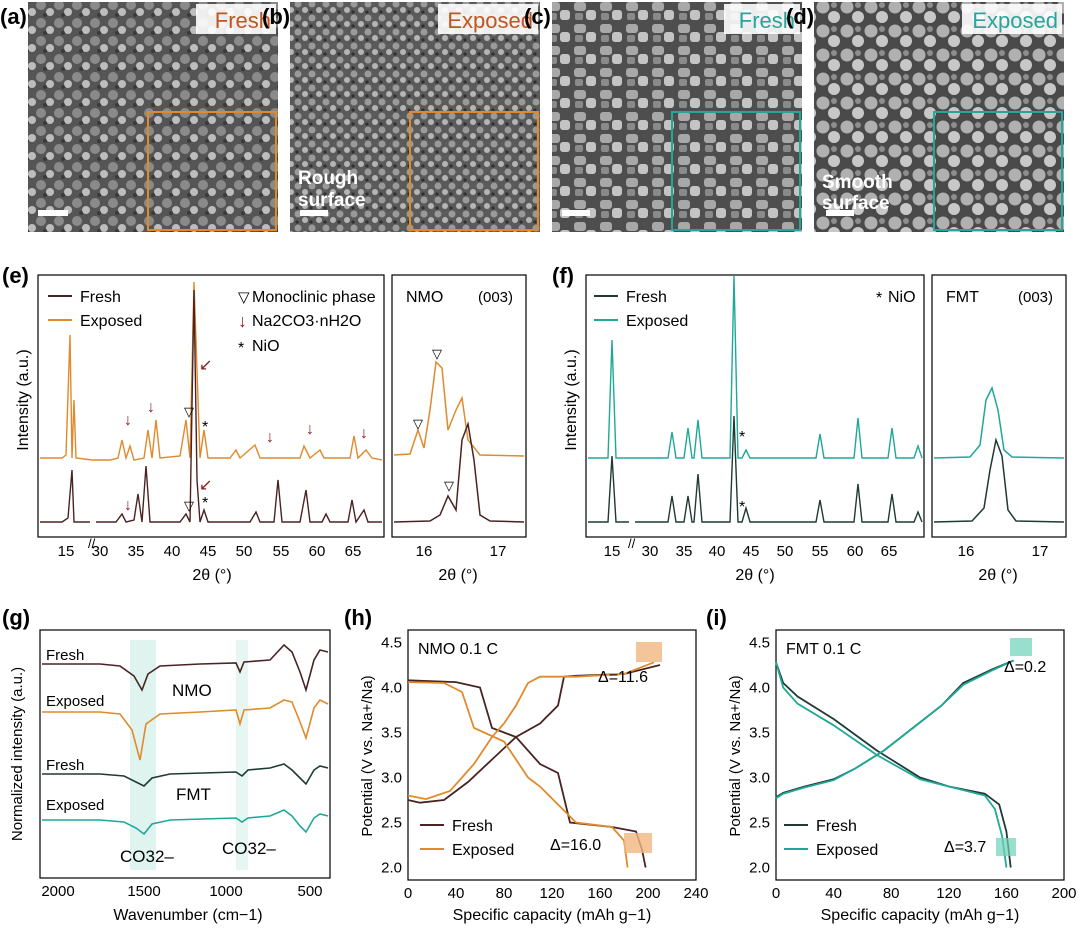  What do you see at coordinates (75, 701) in the screenshot?
I see `g-label-nmo-exposed: Exposed` at bounding box center [75, 701].